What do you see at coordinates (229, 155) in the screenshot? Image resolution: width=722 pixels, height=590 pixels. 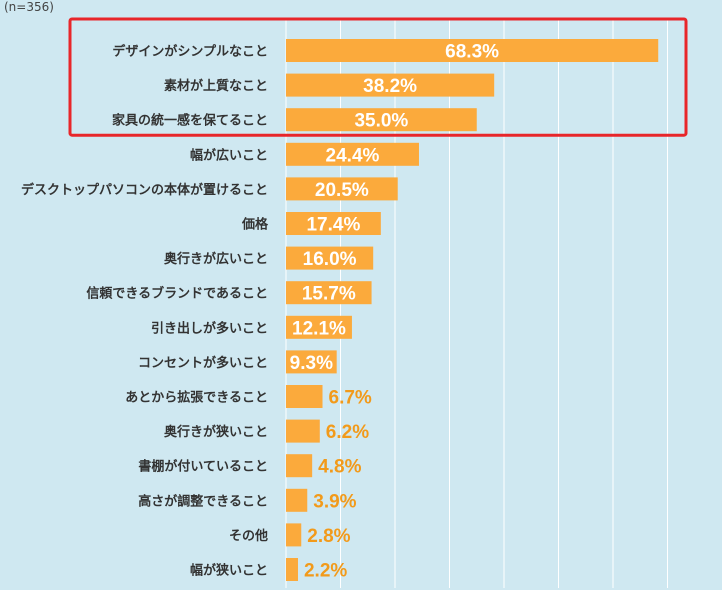 I see `category-label: 幅が広いこと` at bounding box center [229, 155].